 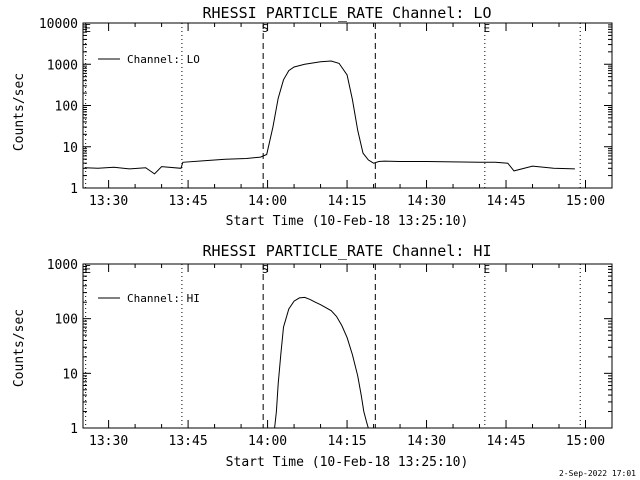 I want to click on chart-title-lo: RHESSI PARTICLE_RATE Channel: LO, so click(x=347, y=13).